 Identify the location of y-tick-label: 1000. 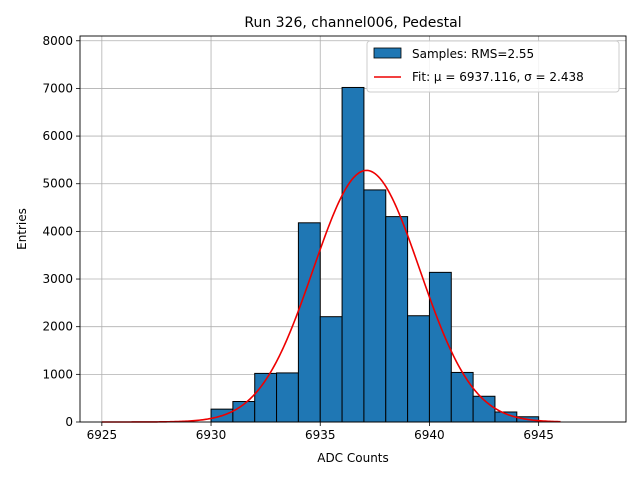
(57, 374).